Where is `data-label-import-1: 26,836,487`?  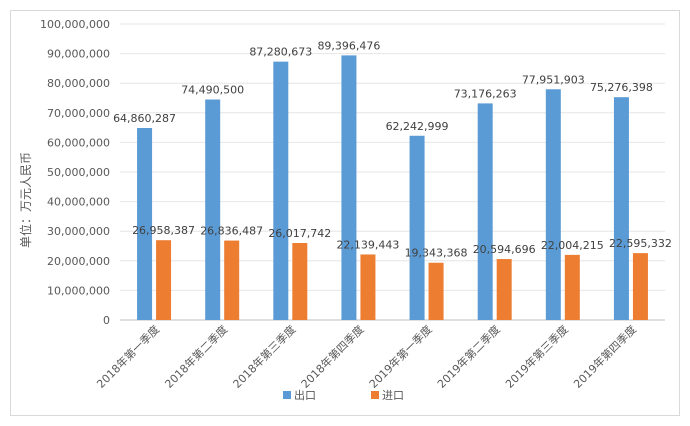
data-label-import-1: 26,836,487 is located at coordinates (231, 231).